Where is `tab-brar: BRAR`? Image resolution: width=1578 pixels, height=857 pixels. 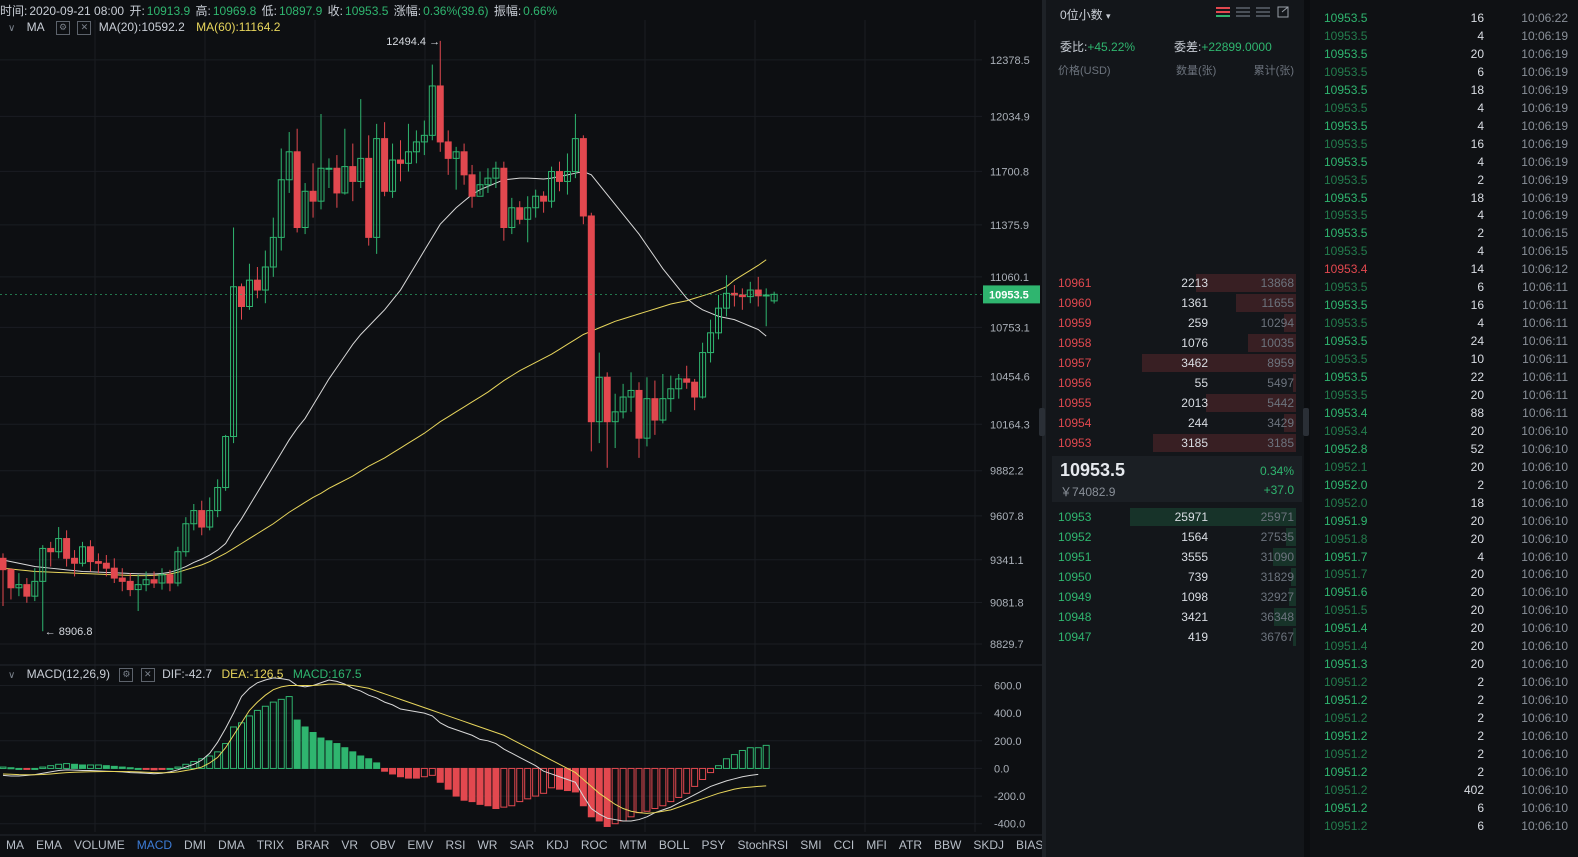 tab-brar: BRAR is located at coordinates (313, 845).